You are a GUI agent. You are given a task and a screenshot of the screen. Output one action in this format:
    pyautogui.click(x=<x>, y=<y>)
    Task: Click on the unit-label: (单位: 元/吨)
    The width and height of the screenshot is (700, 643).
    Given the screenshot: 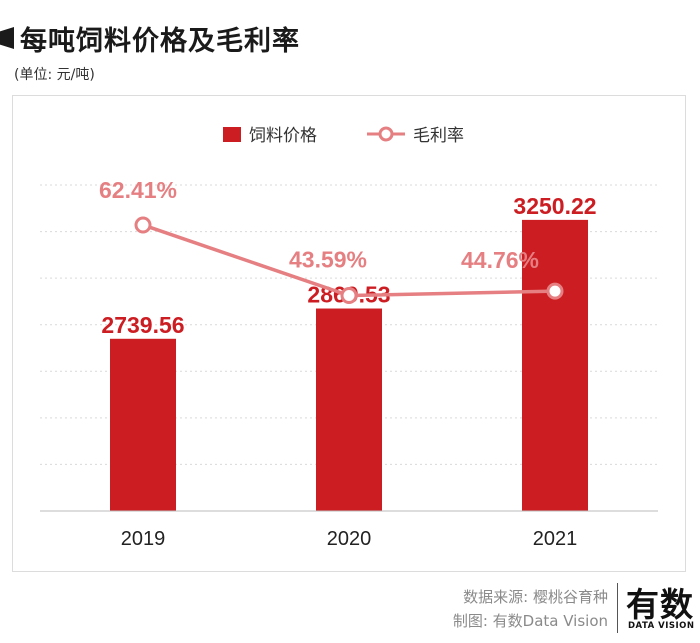 What is the action you would take?
    pyautogui.click(x=54, y=75)
    